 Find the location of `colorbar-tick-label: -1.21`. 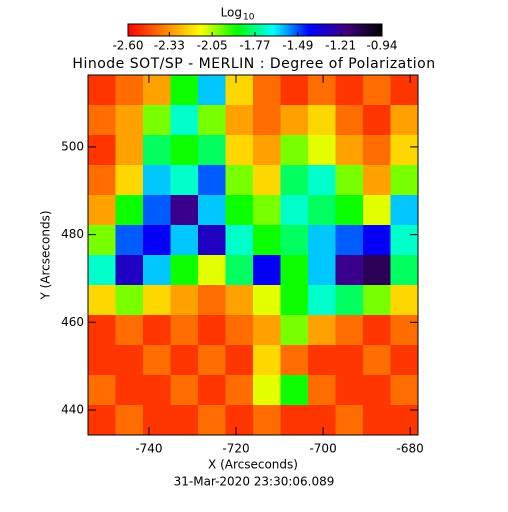

colorbar-tick-label: -1.21 is located at coordinates (340, 46).